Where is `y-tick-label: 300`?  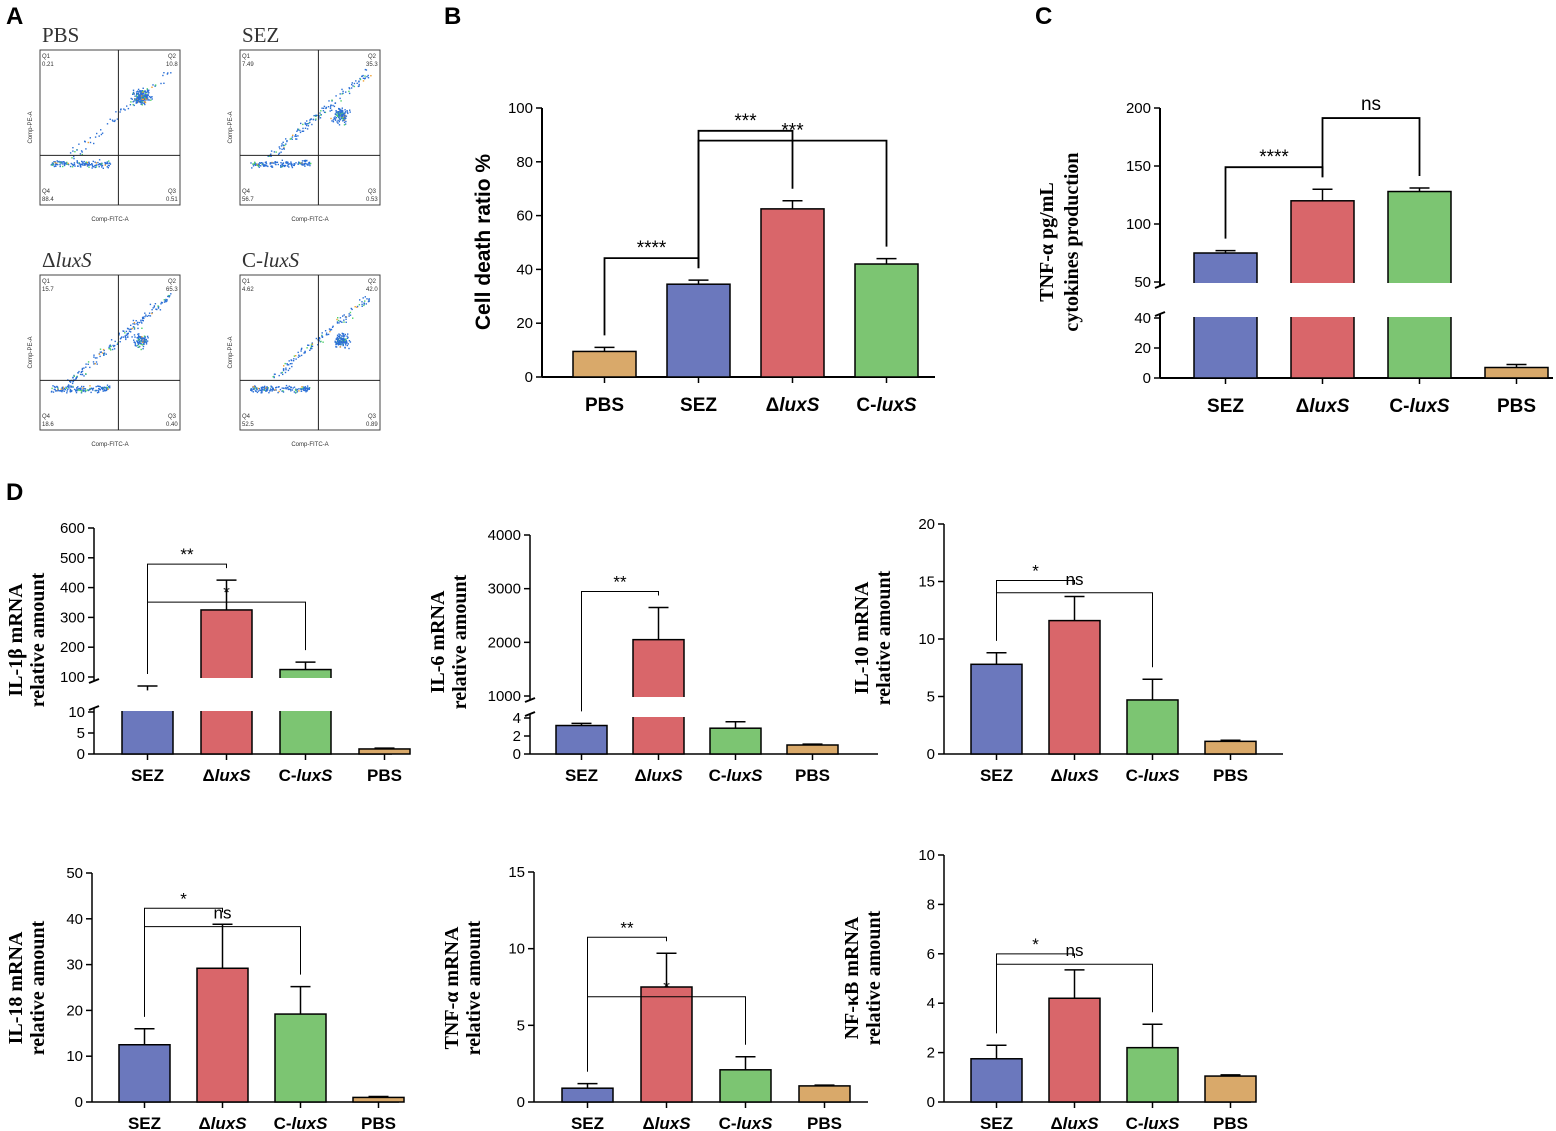
y-tick-label: 300 is located at coordinates (72, 617).